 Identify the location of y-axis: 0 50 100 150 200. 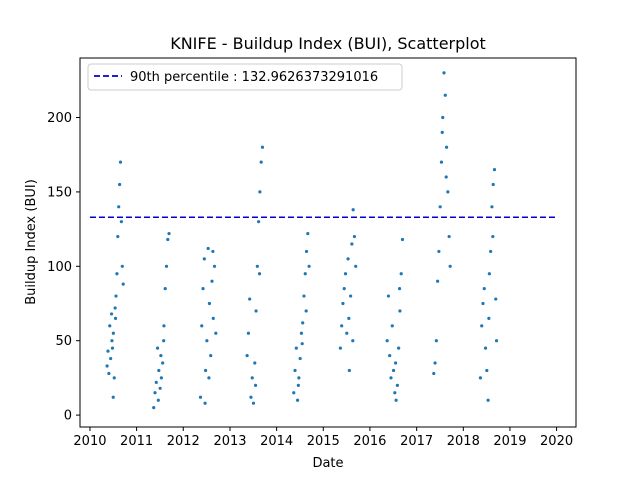
(63, 267).